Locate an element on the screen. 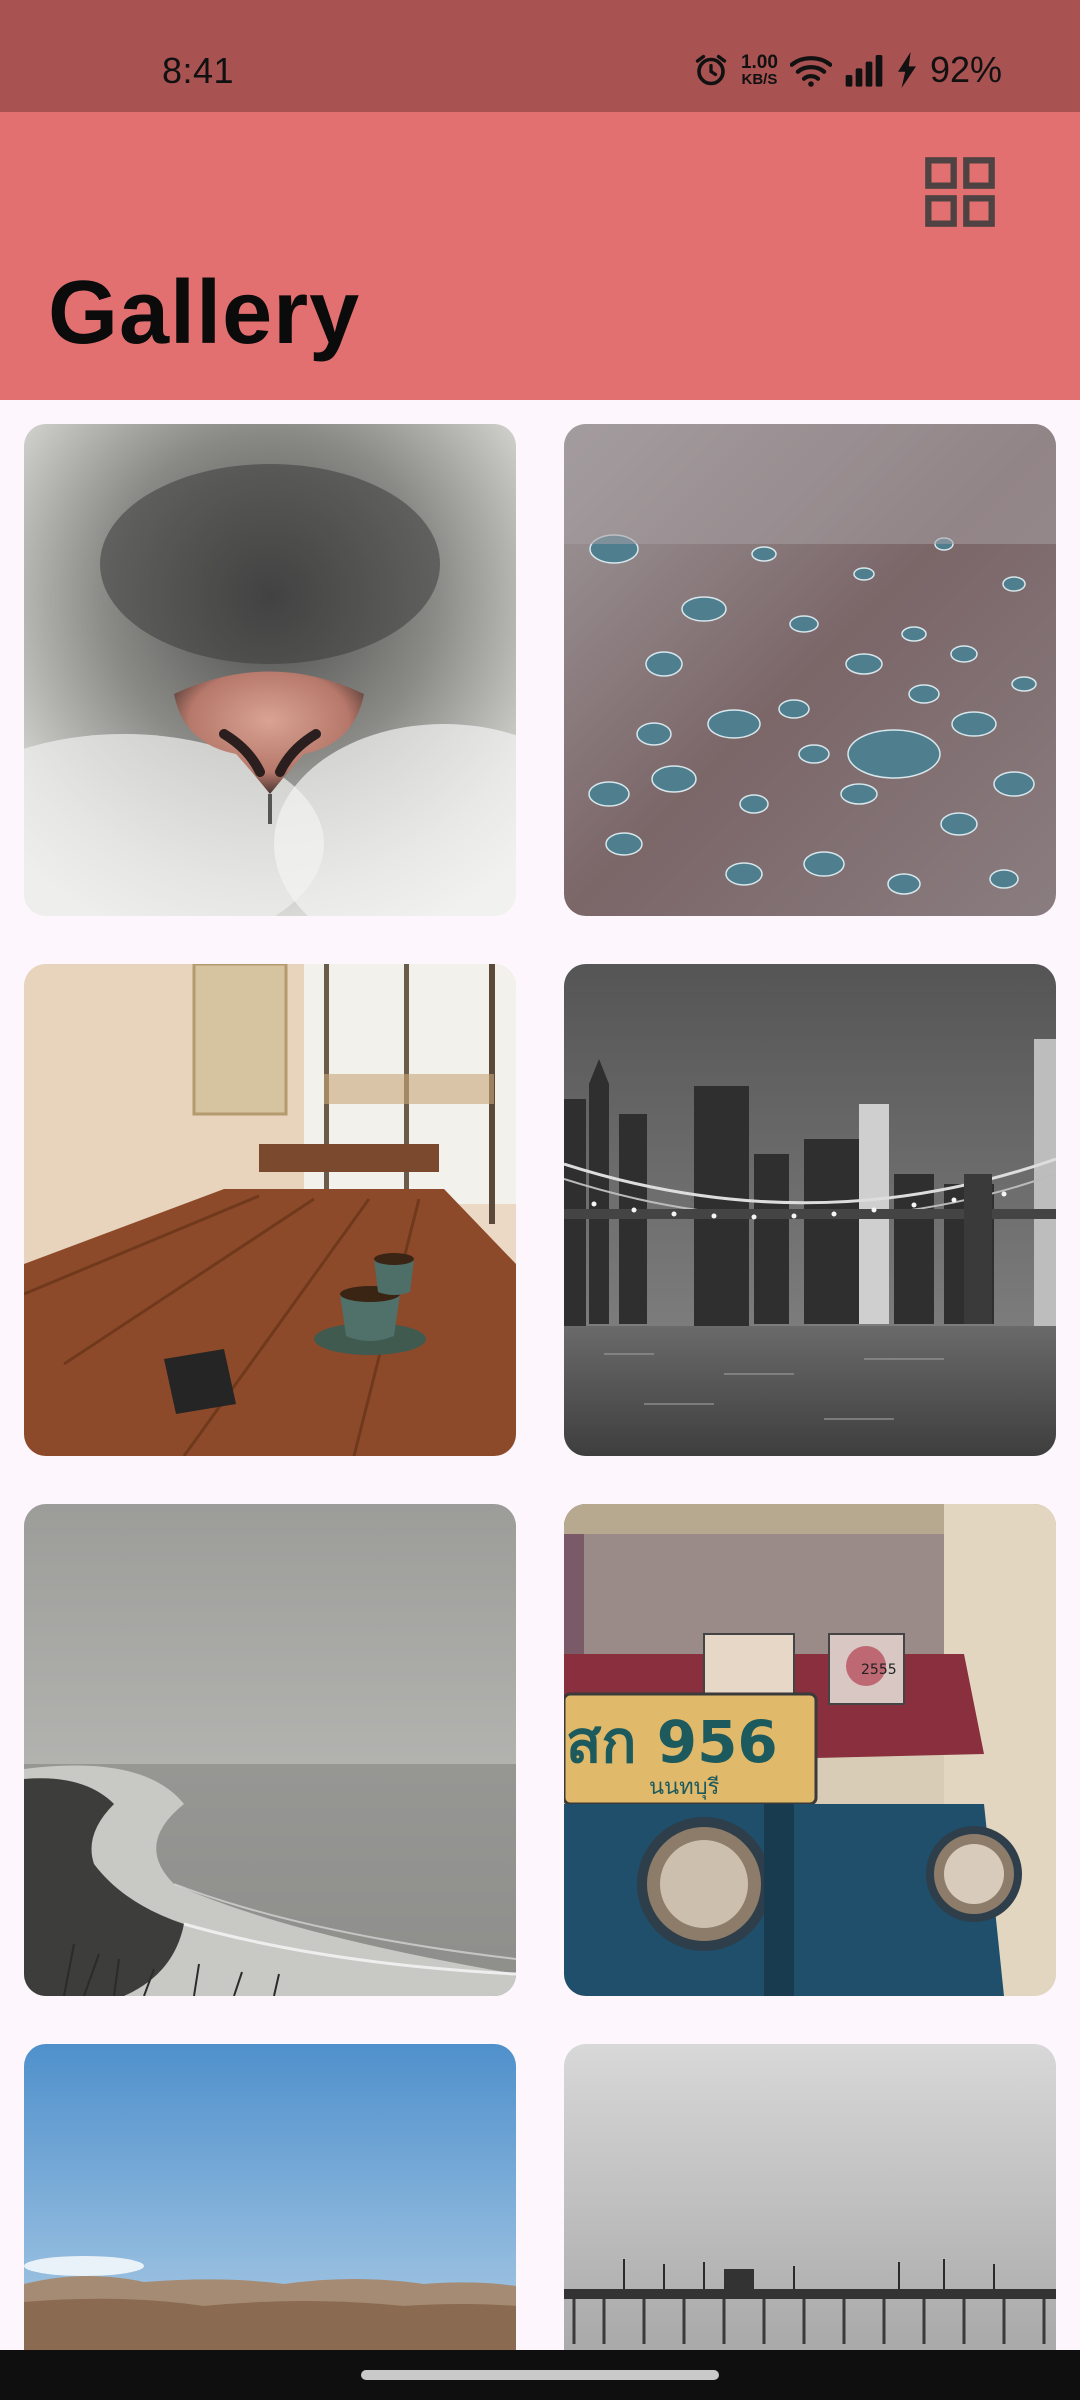 This screenshot has width=1080, height=2400. license-plate-province: นนทบุรี is located at coordinates (684, 1787).